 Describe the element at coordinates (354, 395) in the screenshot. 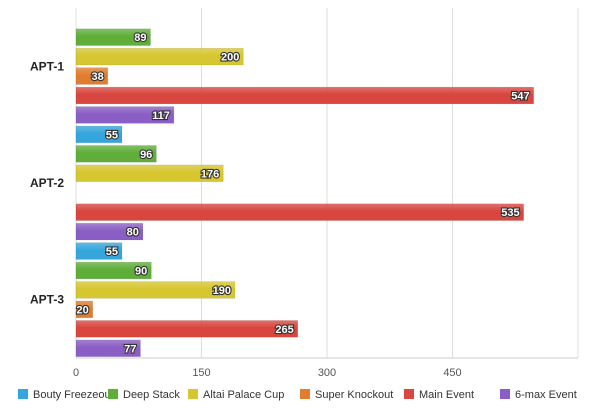

I see `legend-label: Super Knockout` at that location.